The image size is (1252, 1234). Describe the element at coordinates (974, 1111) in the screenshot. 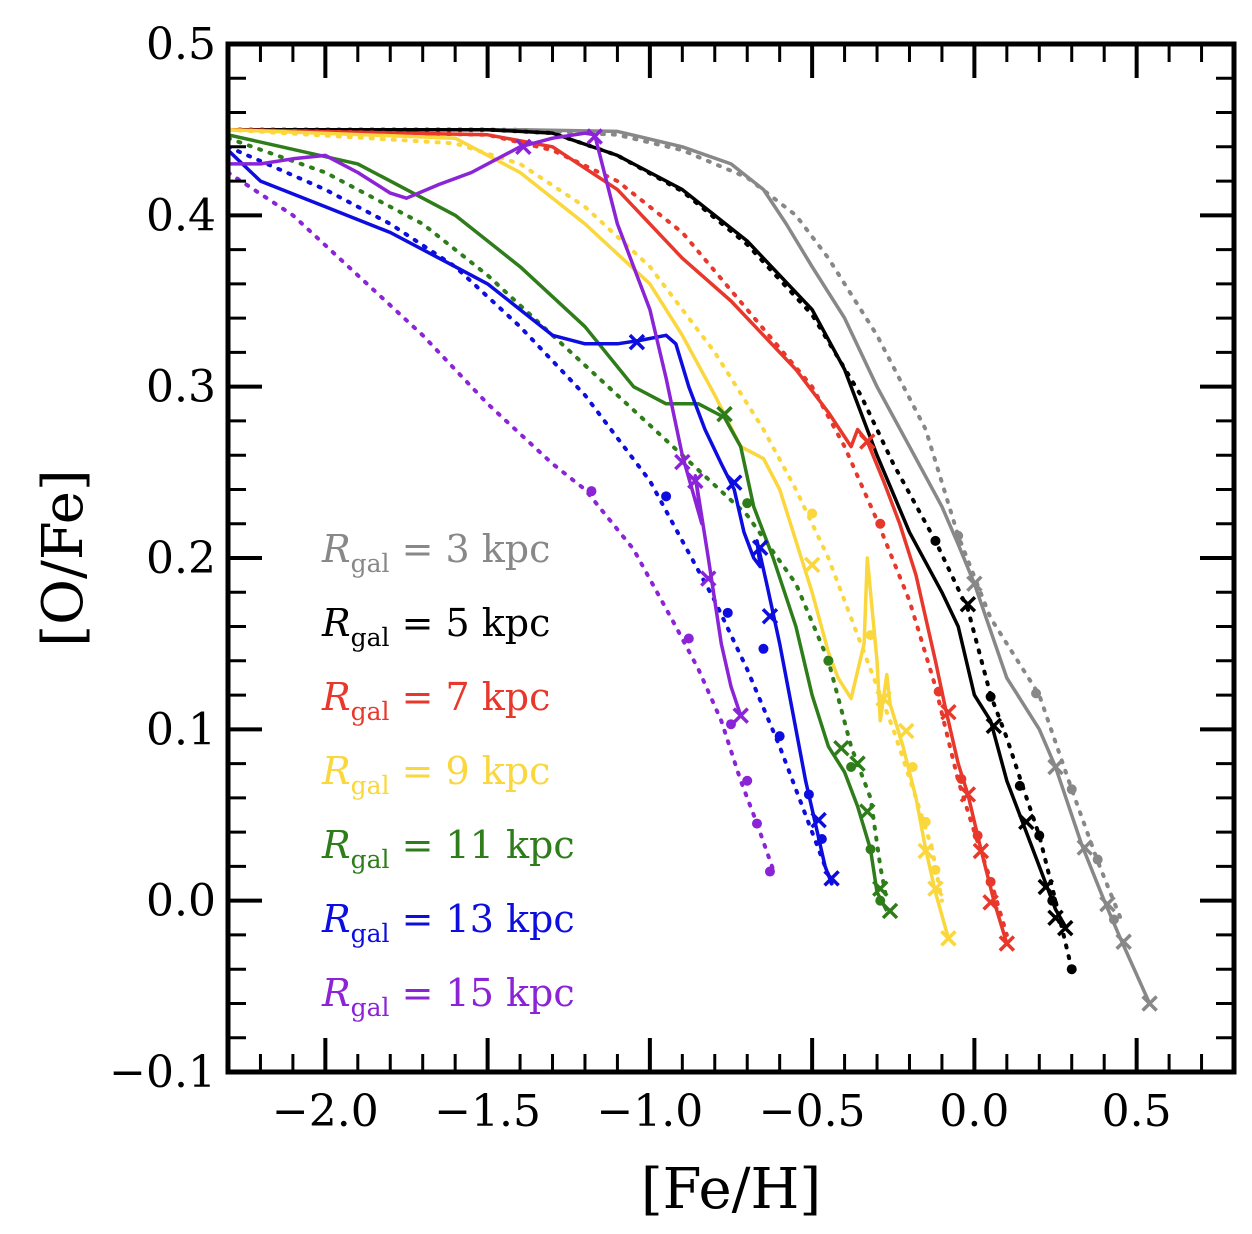

I see `x-tick-label: 0.0` at that location.